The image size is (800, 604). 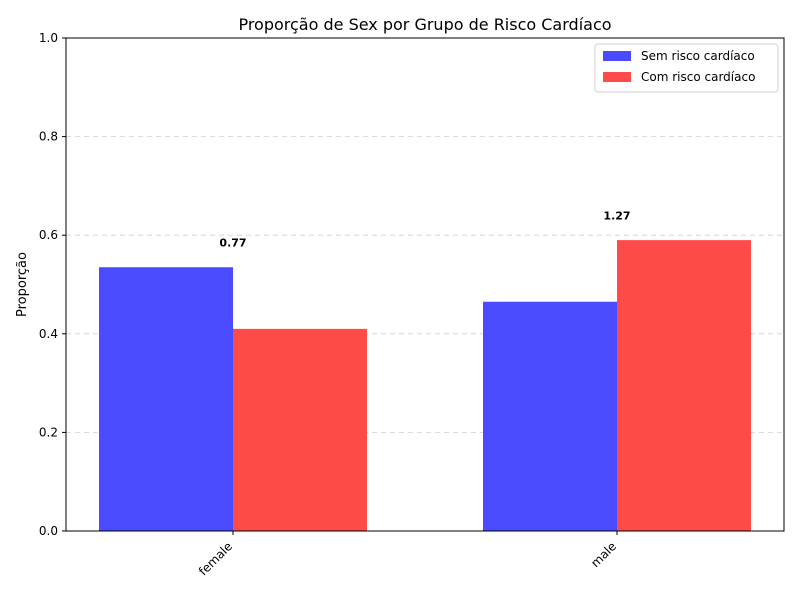 I want to click on annotation-label: 1.27, so click(x=616, y=215).